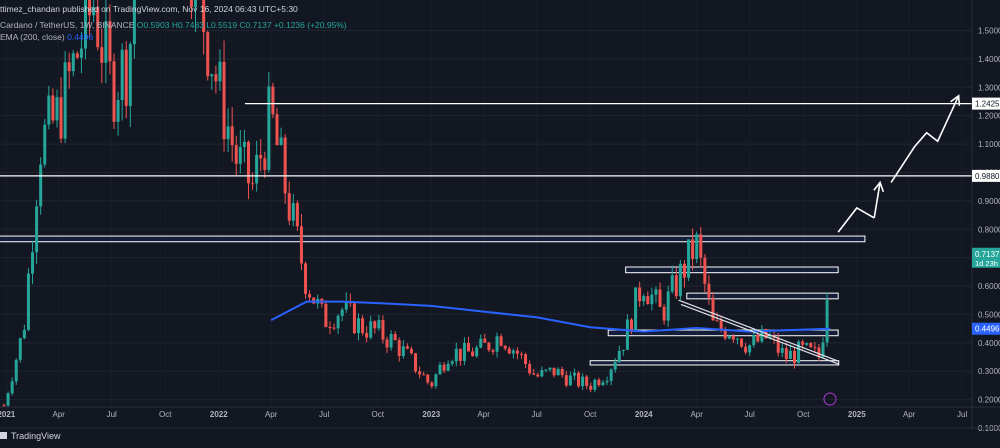  What do you see at coordinates (857, 414) in the screenshot?
I see `x-tick-label: 2025` at bounding box center [857, 414].